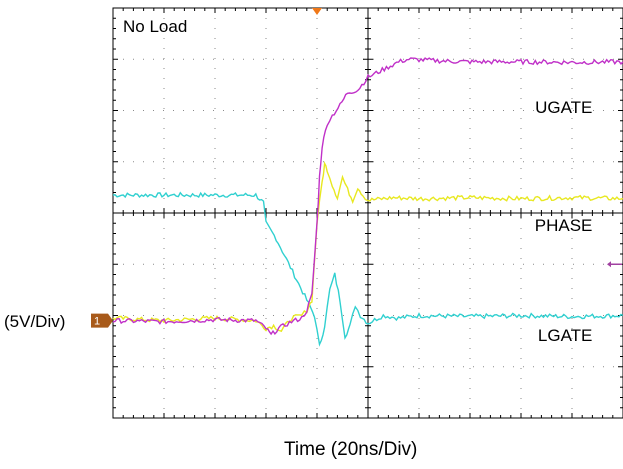  I want to click on series-label-ugate: UGATE, so click(563, 107).